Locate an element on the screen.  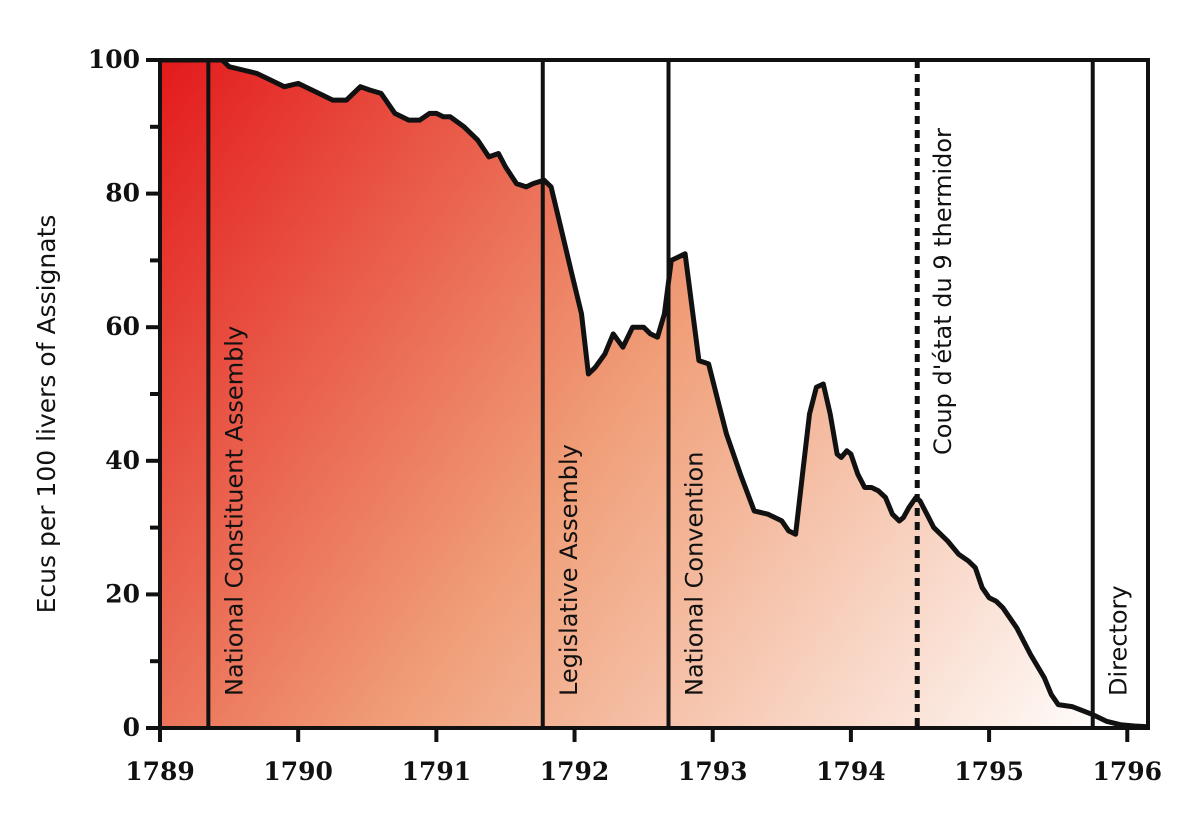
x-tick-label-2: 1791 is located at coordinates (437, 771).